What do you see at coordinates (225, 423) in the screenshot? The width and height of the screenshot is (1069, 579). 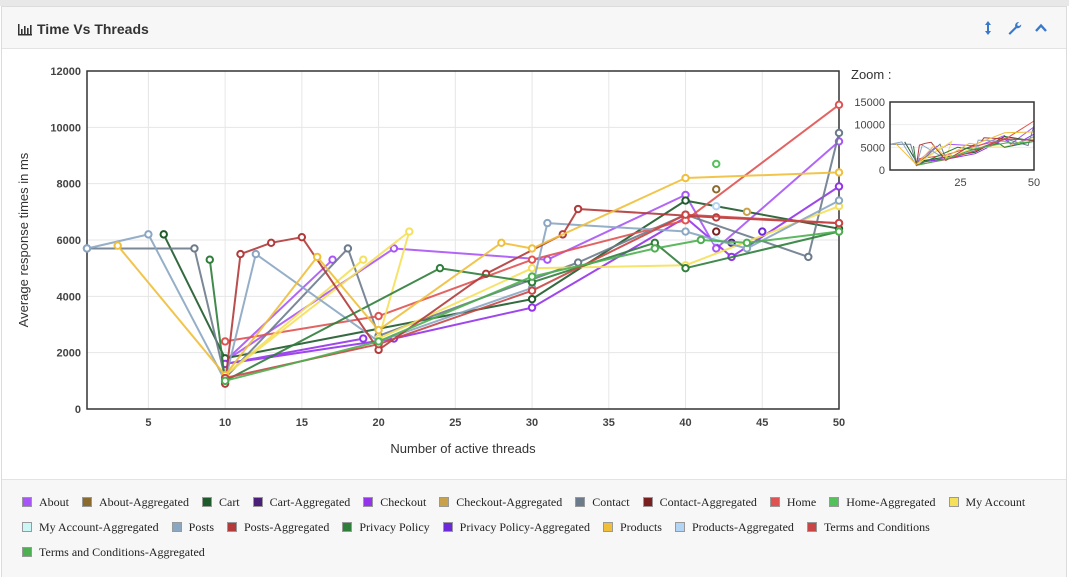 I see `x-tick-label: 10` at bounding box center [225, 423].